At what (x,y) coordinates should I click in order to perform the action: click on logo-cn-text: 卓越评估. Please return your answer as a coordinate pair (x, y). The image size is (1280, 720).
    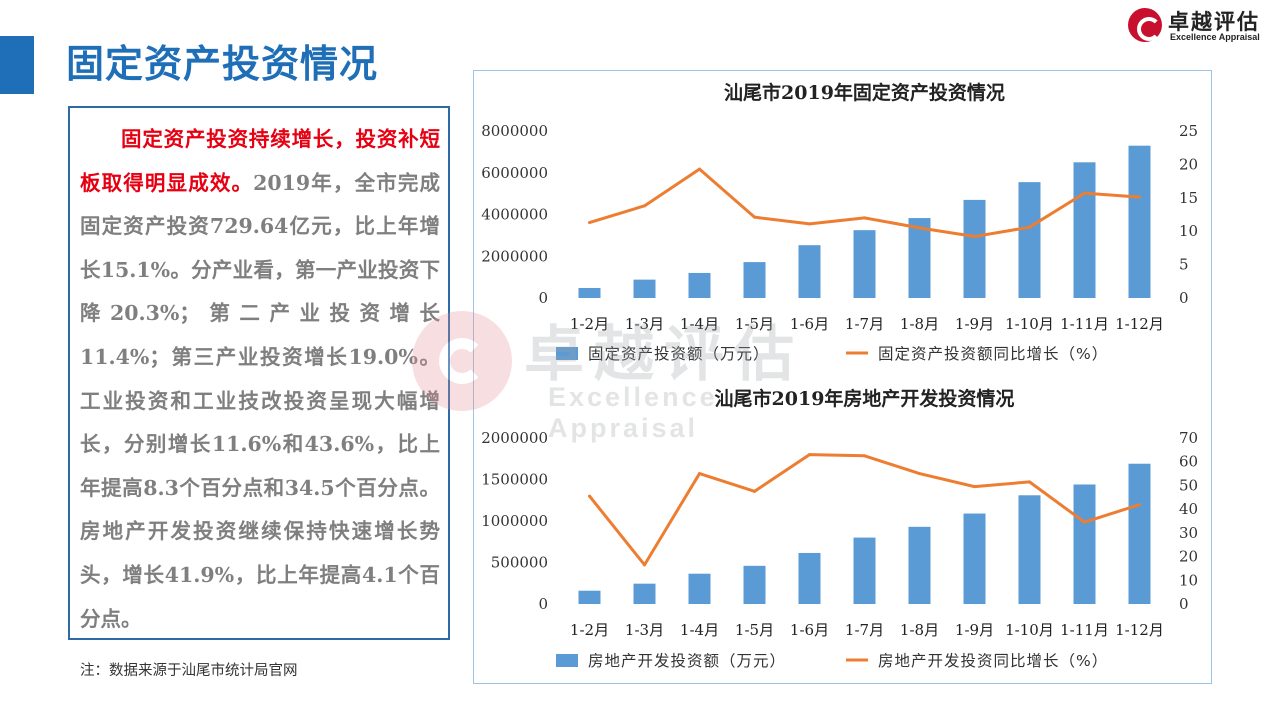
    Looking at the image, I should click on (1214, 22).